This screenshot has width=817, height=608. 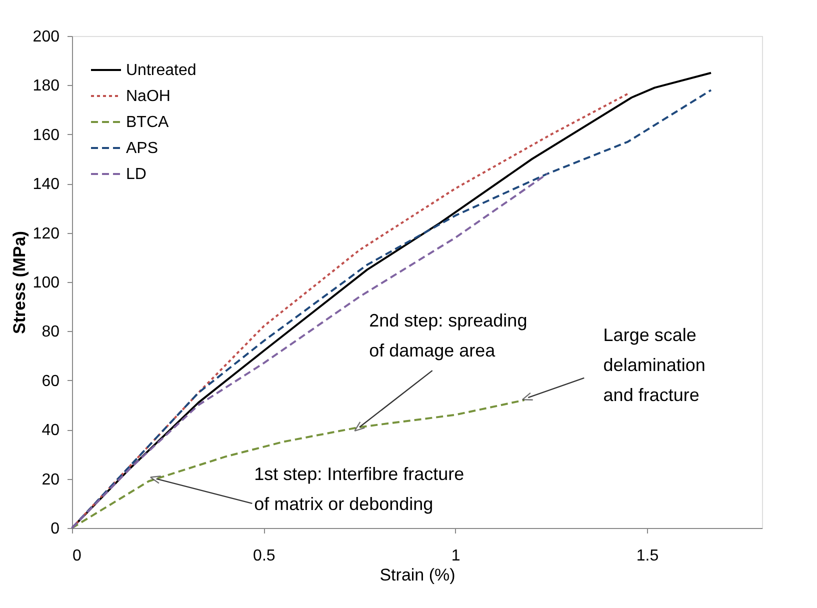 I want to click on x-tick-label: 1.5, so click(x=647, y=556).